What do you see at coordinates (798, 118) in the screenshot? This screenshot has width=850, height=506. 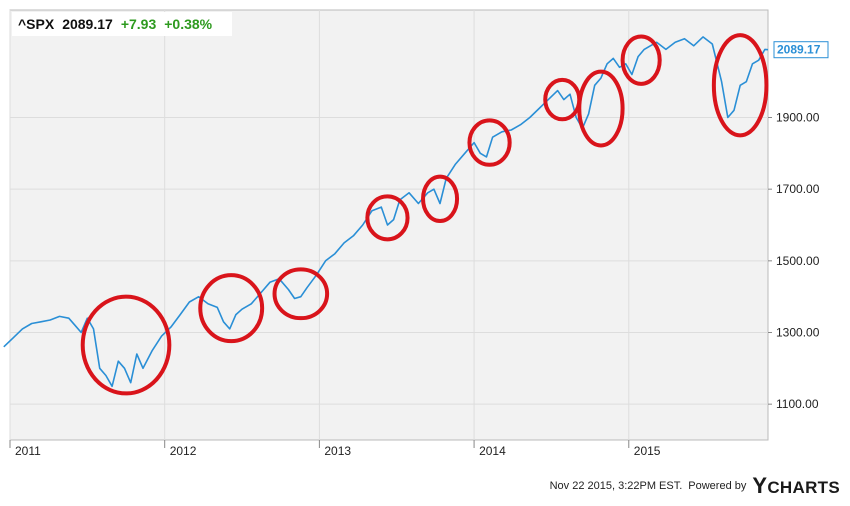 I see `y-tick-label: 1900.00` at bounding box center [798, 118].